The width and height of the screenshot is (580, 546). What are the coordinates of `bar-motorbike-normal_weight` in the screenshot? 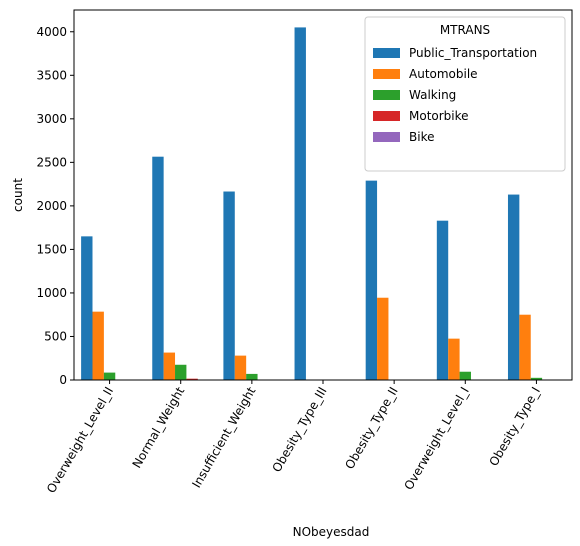 It's located at (192, 379).